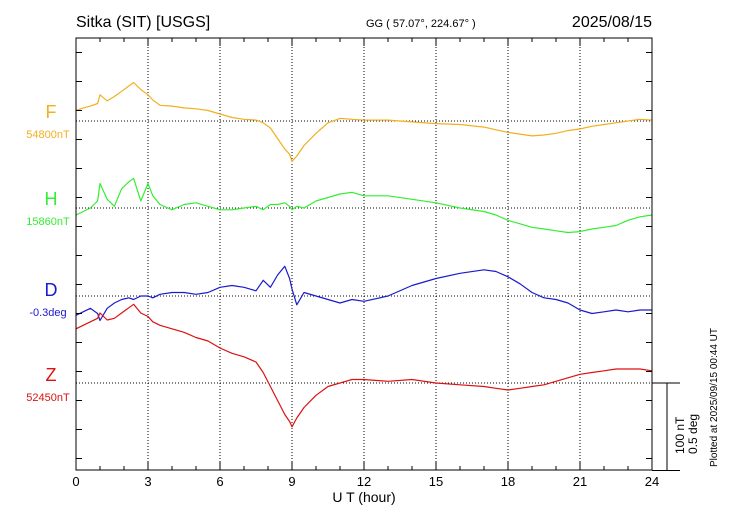 Image resolution: width=730 pixels, height=520 pixels. Describe the element at coordinates (693, 434) in the screenshot. I see `scale-bar-label-deg: 0.5 deg` at that location.